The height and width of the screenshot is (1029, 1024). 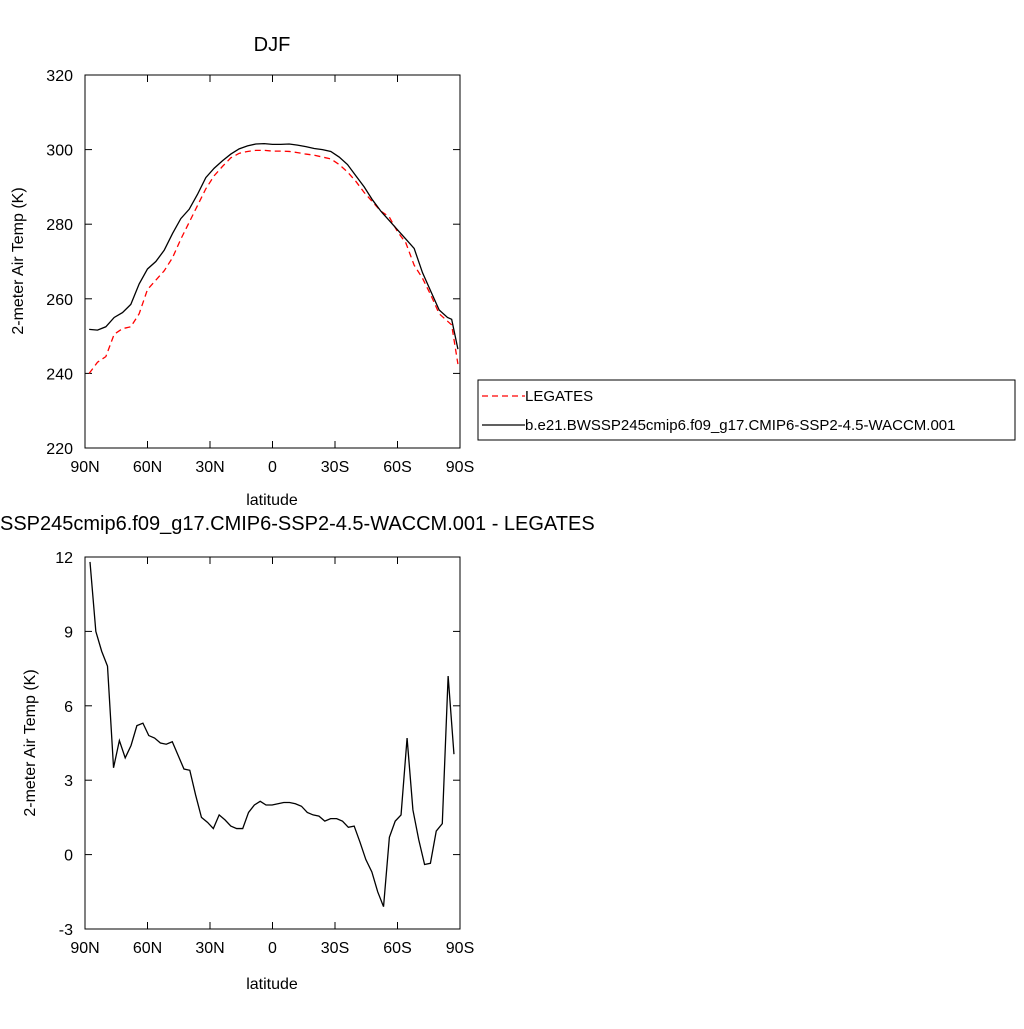 I want to click on legend-label: LEGATES, so click(x=559, y=396).